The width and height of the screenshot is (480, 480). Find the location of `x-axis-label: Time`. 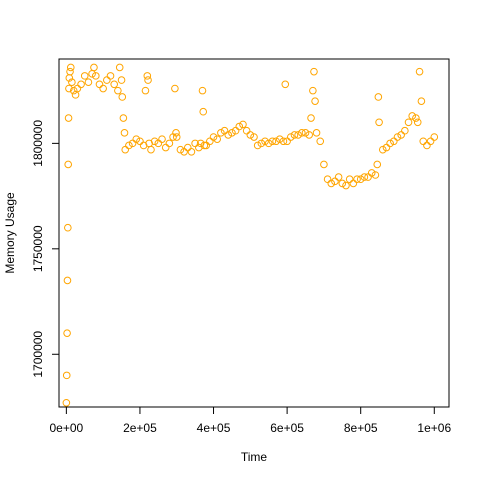

x-axis-label: Time is located at coordinates (254, 457).